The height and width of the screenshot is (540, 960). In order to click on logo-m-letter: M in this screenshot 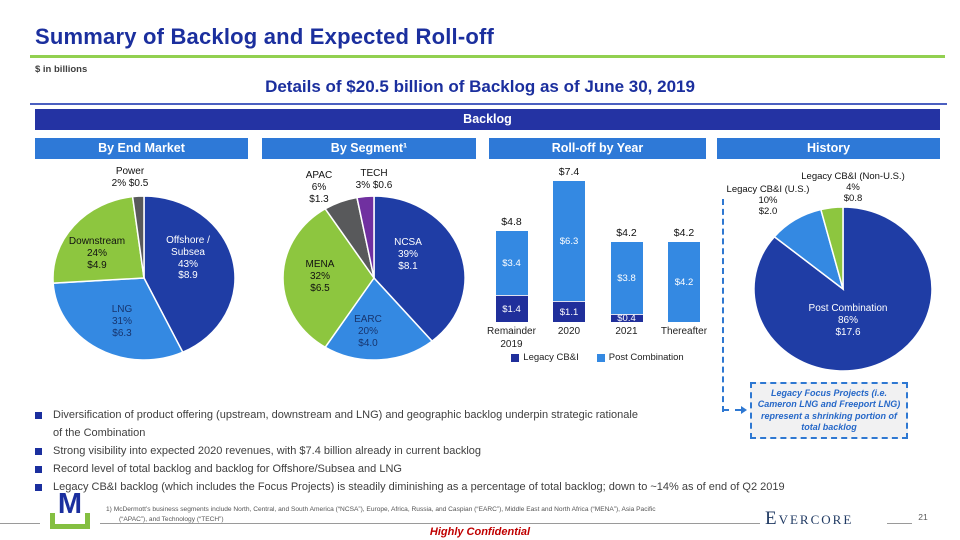, I will do `click(70, 504)`.